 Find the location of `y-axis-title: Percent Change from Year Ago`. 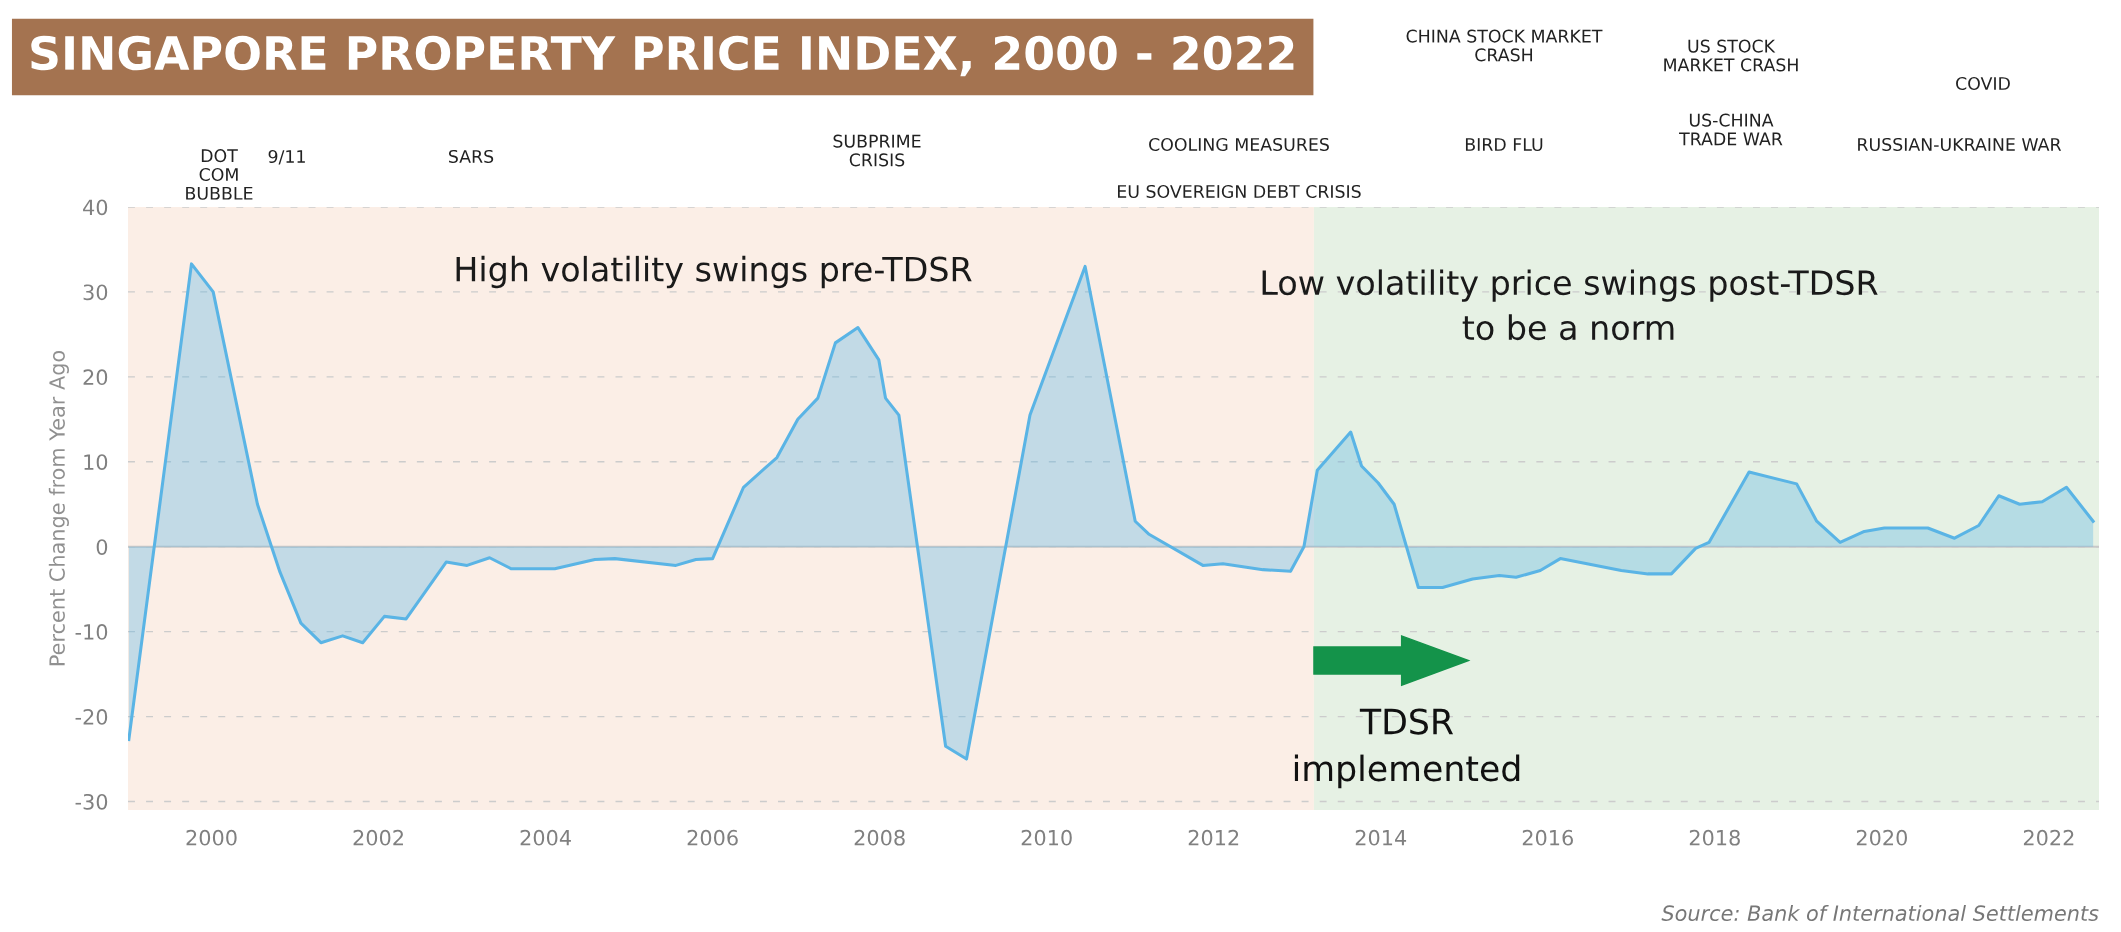

y-axis-title: Percent Change from Year Ago is located at coordinates (58, 508).